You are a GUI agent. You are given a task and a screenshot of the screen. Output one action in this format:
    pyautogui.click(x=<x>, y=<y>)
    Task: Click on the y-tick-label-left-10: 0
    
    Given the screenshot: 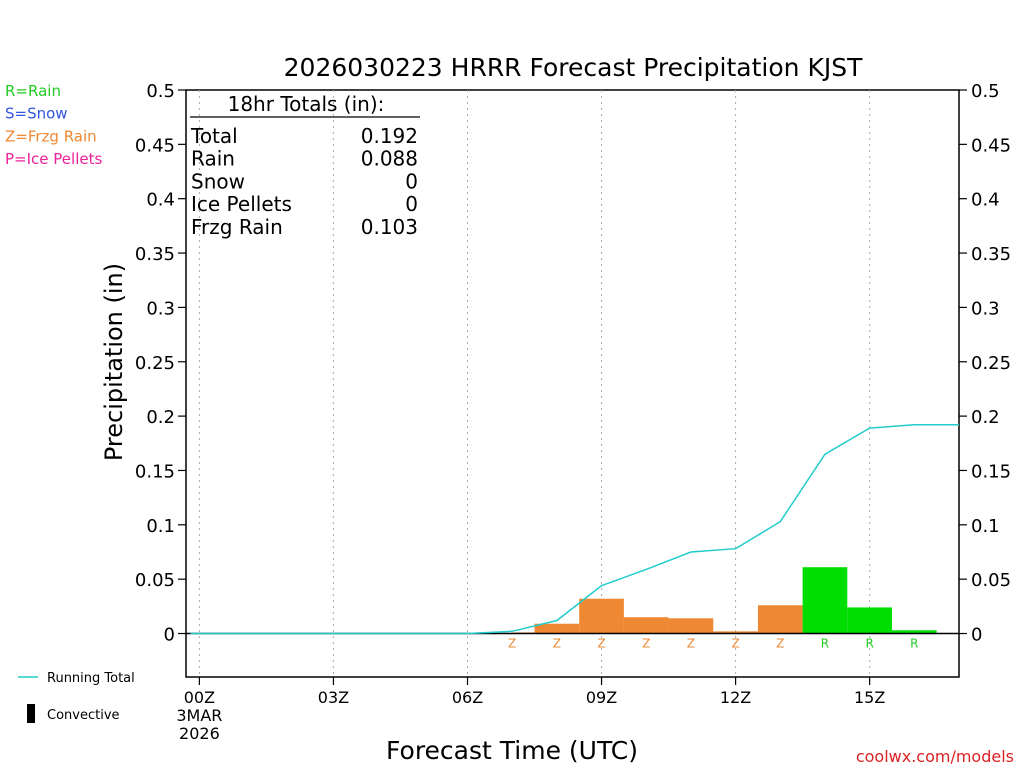 What is the action you would take?
    pyautogui.click(x=169, y=635)
    